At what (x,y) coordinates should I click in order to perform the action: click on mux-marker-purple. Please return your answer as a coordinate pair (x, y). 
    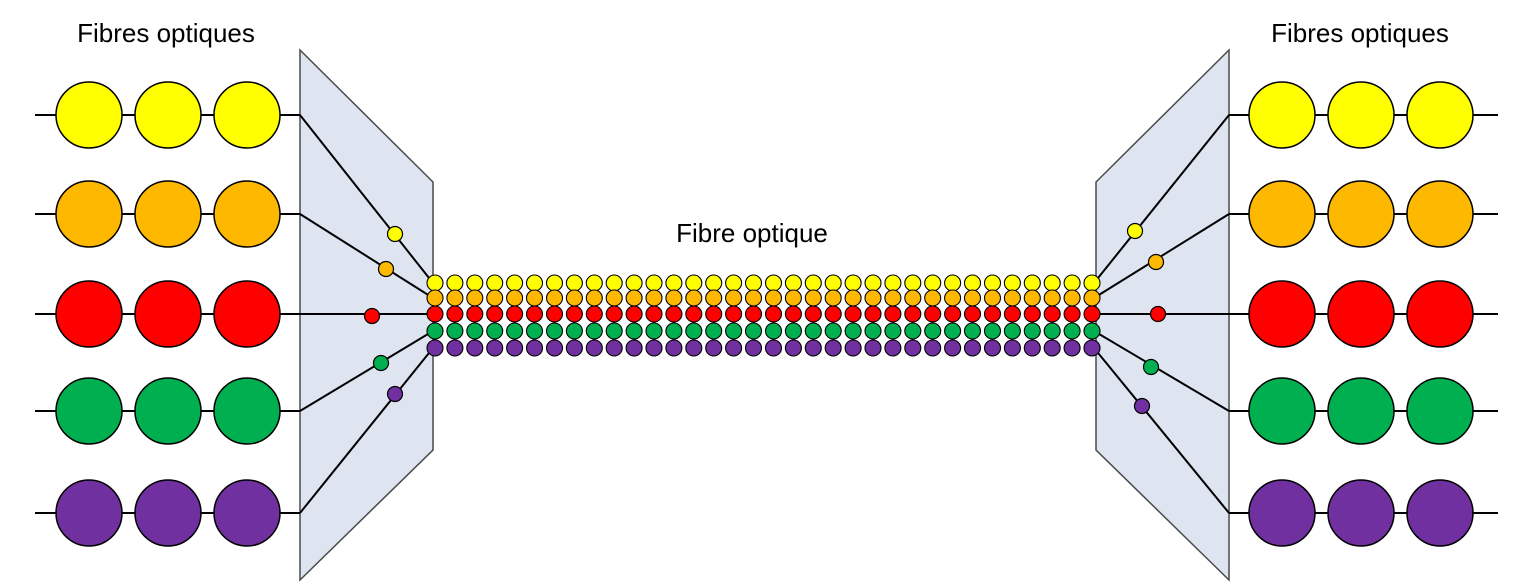
    Looking at the image, I should click on (395, 394).